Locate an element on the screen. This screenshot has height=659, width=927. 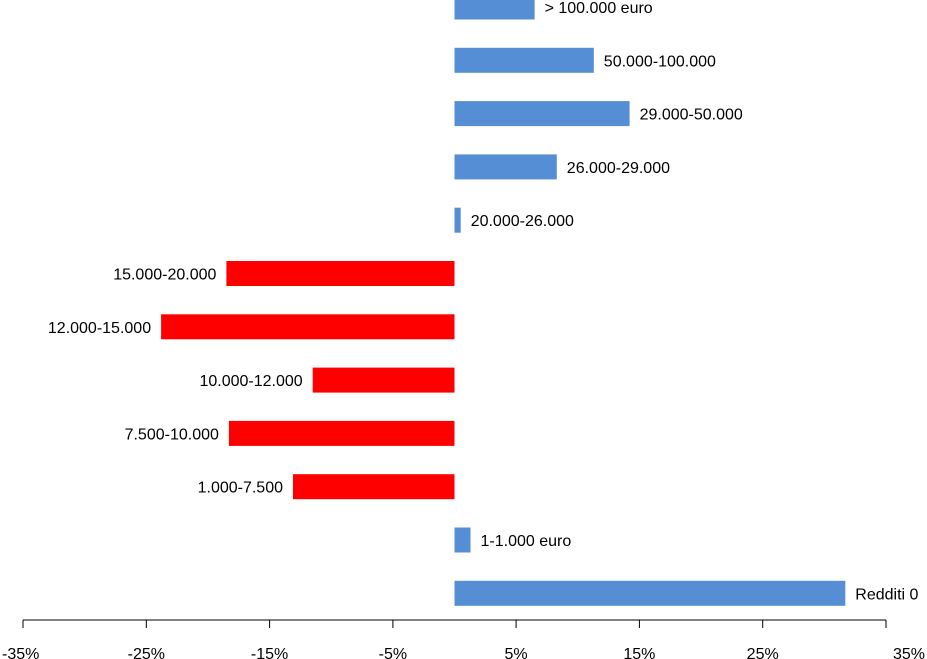
x-tick-label-2: -25% is located at coordinates (146, 652).